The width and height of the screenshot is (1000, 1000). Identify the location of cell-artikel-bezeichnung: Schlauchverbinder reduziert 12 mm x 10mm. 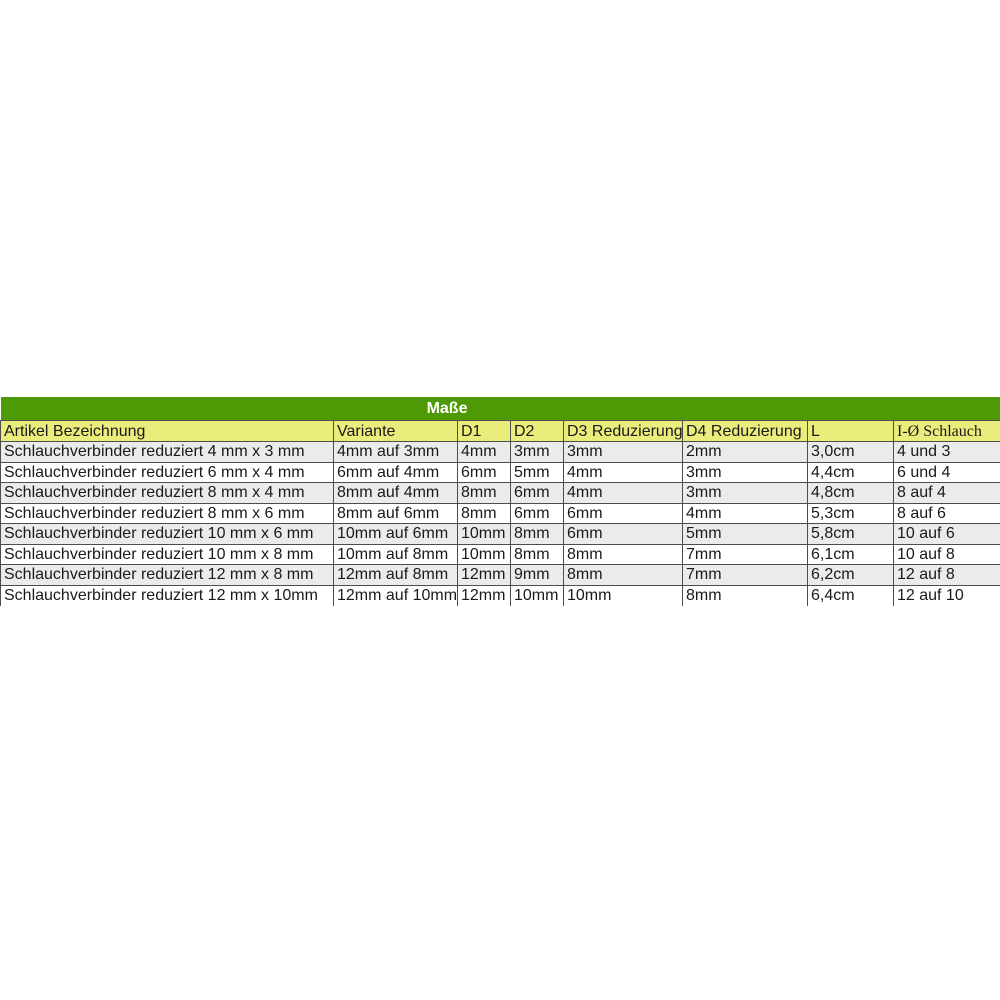
(167, 595).